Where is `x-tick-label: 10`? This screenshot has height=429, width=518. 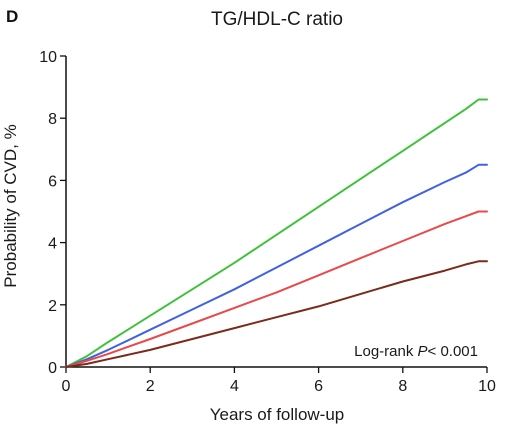 x-tick-label: 10 is located at coordinates (487, 386).